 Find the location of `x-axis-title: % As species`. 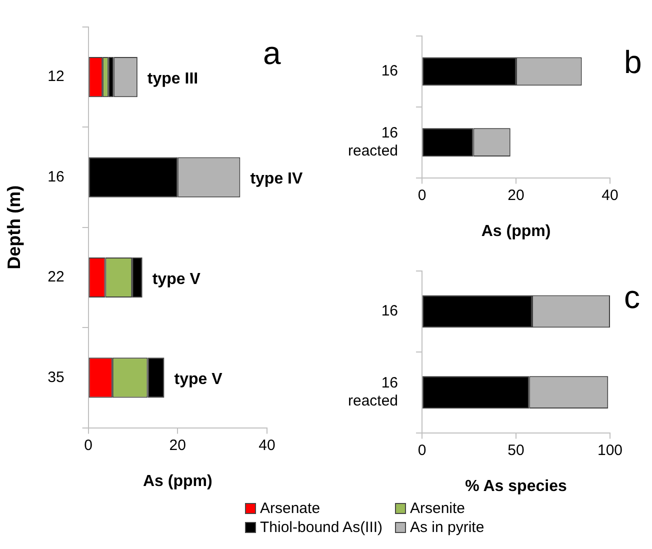

x-axis-title: % As species is located at coordinates (516, 486).